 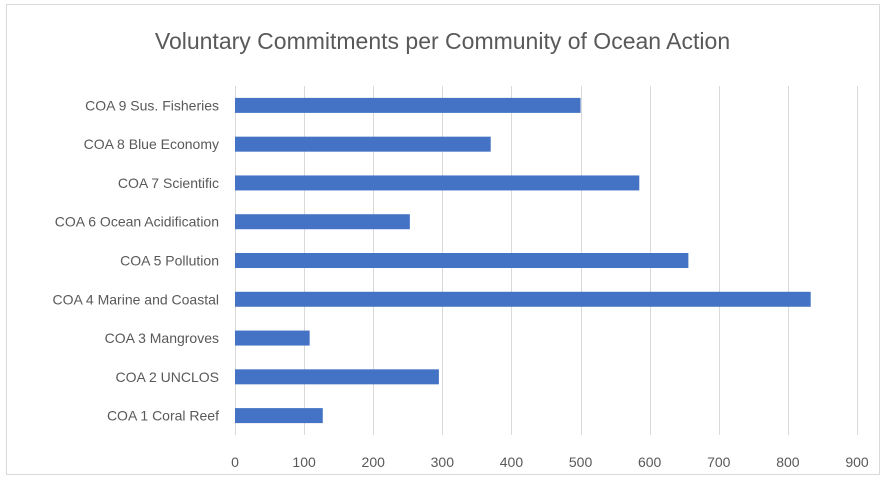 I want to click on x-tick-label: 800, so click(x=788, y=462).